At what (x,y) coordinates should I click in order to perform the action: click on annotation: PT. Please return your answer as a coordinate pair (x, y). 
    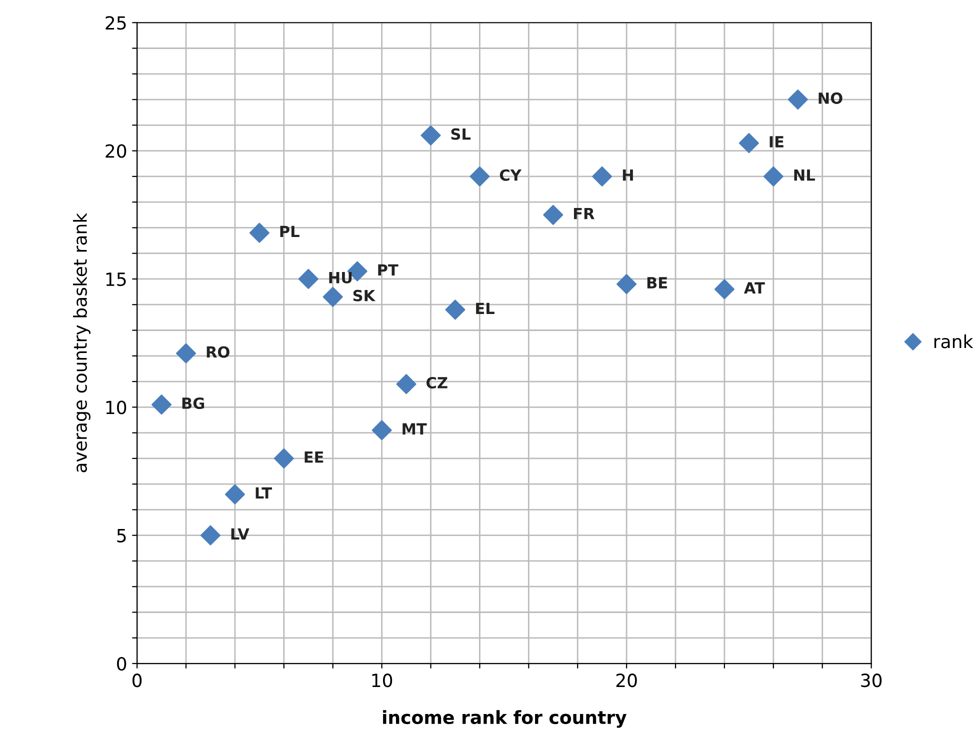
    Looking at the image, I should click on (388, 270).